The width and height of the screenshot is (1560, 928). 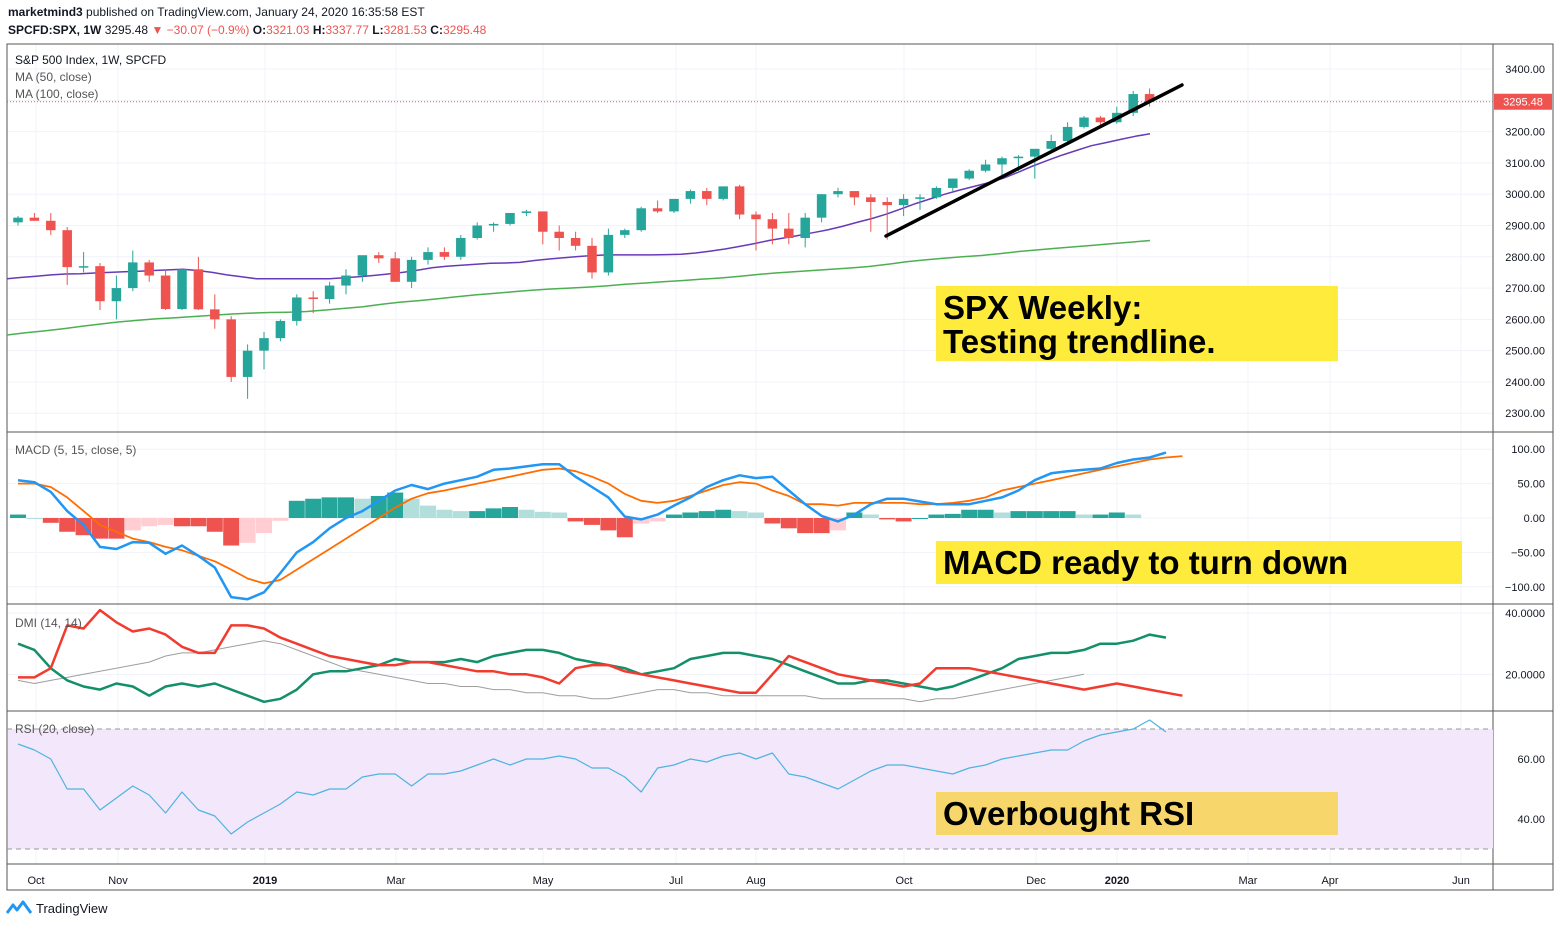 What do you see at coordinates (592, 777) in the screenshot?
I see `rsi-line` at bounding box center [592, 777].